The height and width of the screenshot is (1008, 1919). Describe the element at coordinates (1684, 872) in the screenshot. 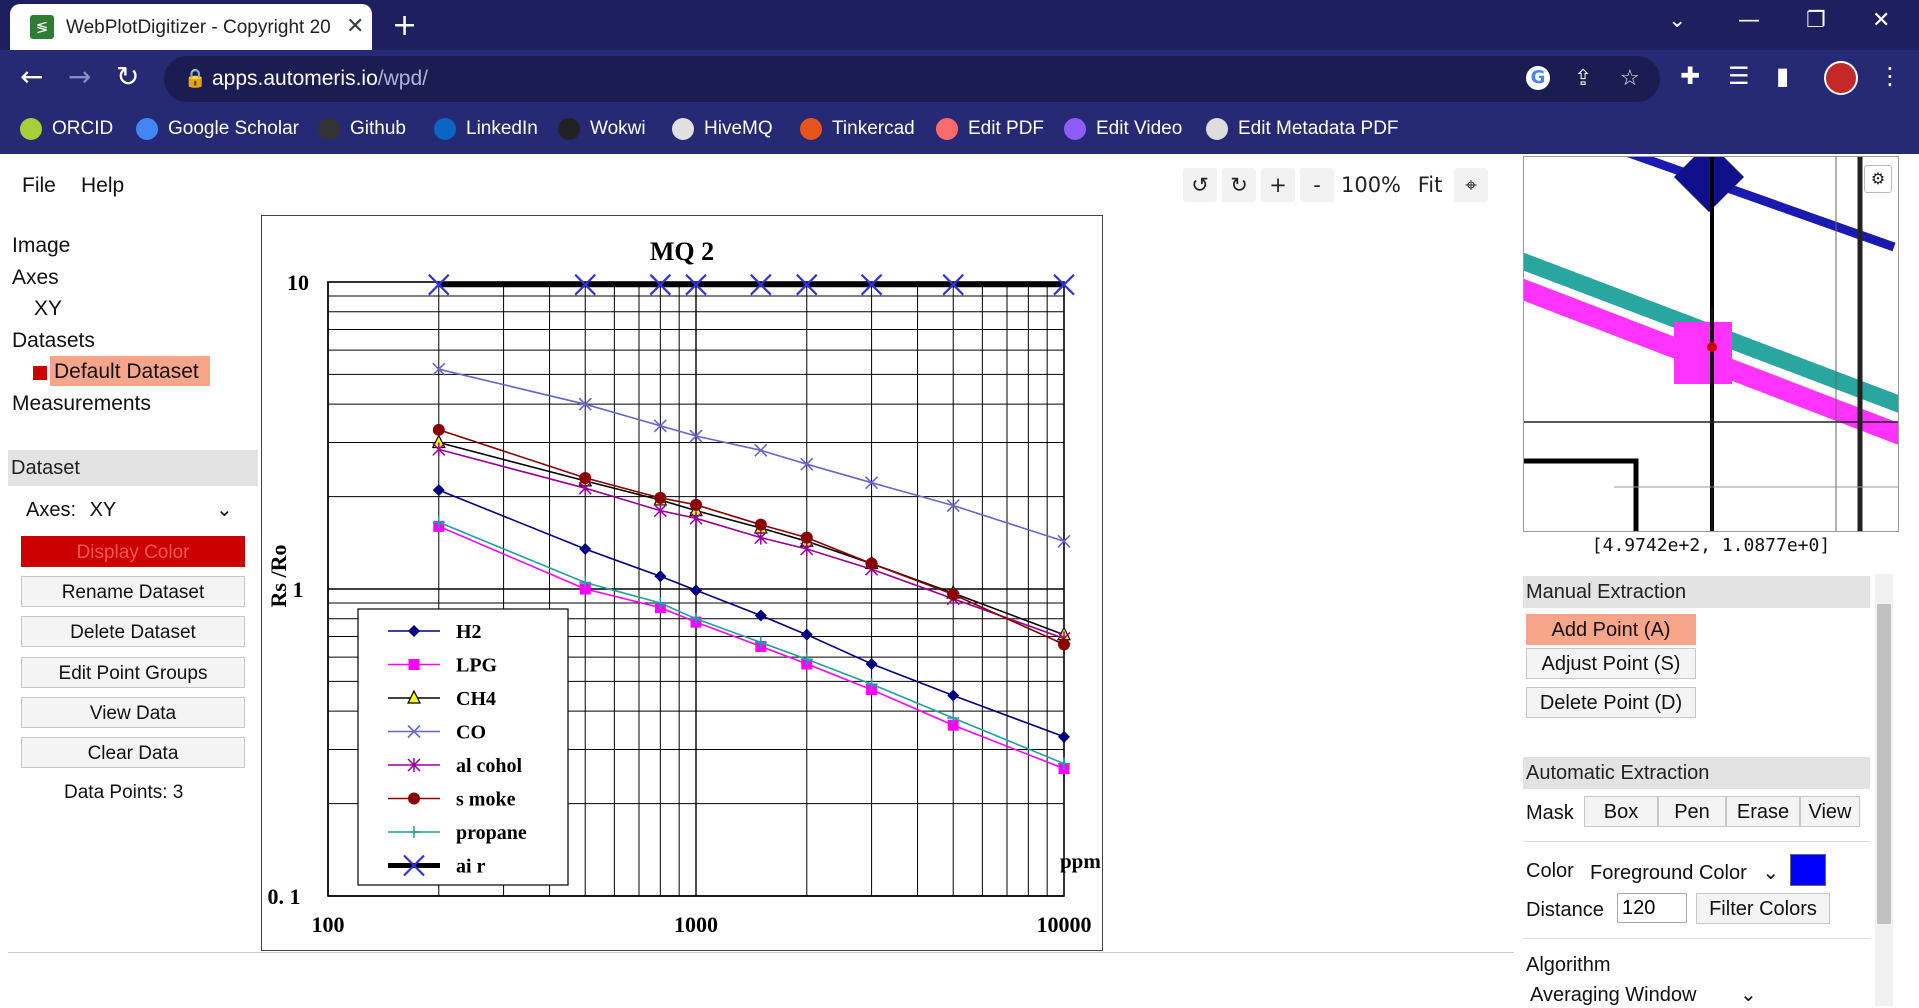

I see `color-select: Foreground Color ⌄` at that location.